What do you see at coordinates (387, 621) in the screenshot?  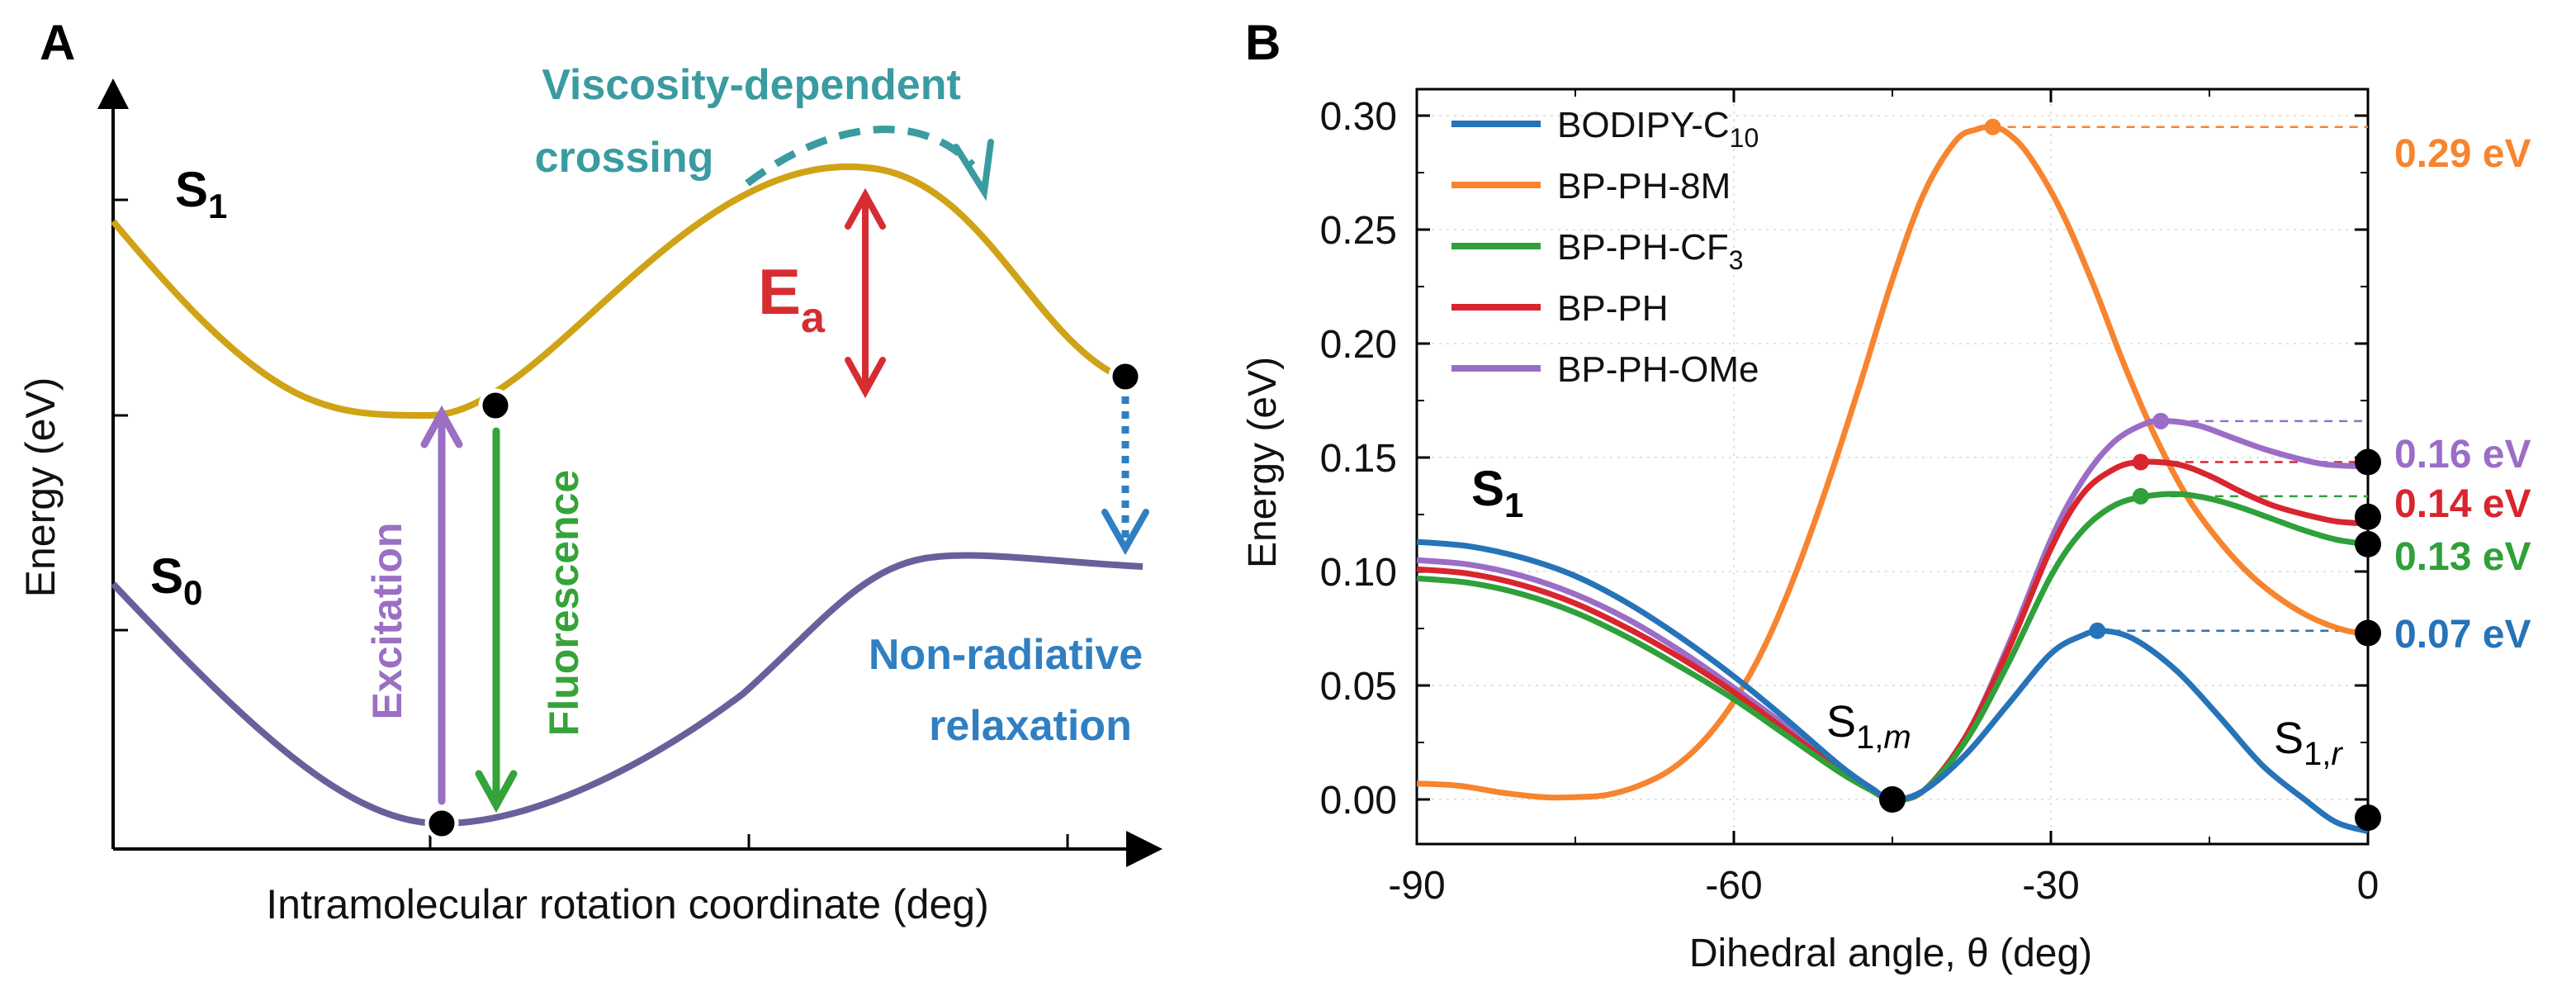 I see `excitation-label: Excitation` at bounding box center [387, 621].